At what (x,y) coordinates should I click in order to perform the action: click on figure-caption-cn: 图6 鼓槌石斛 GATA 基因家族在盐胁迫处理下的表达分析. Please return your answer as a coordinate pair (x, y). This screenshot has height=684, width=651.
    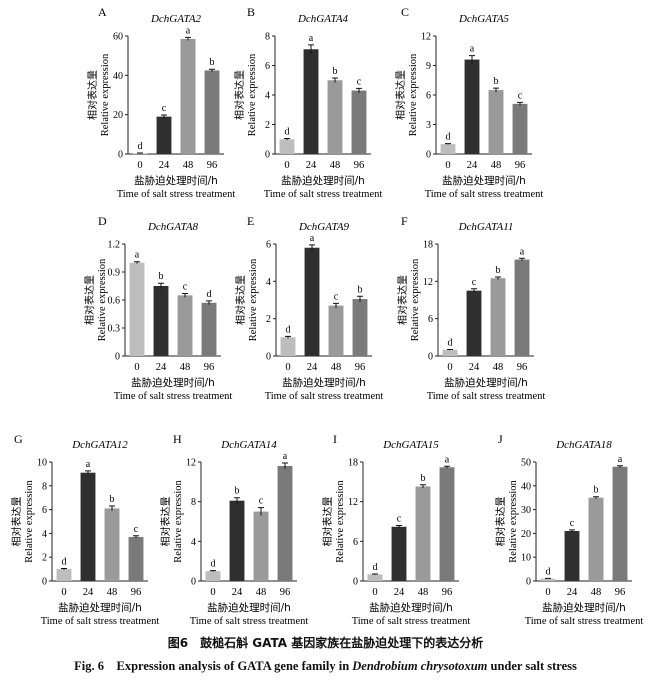
    Looking at the image, I should click on (325, 642).